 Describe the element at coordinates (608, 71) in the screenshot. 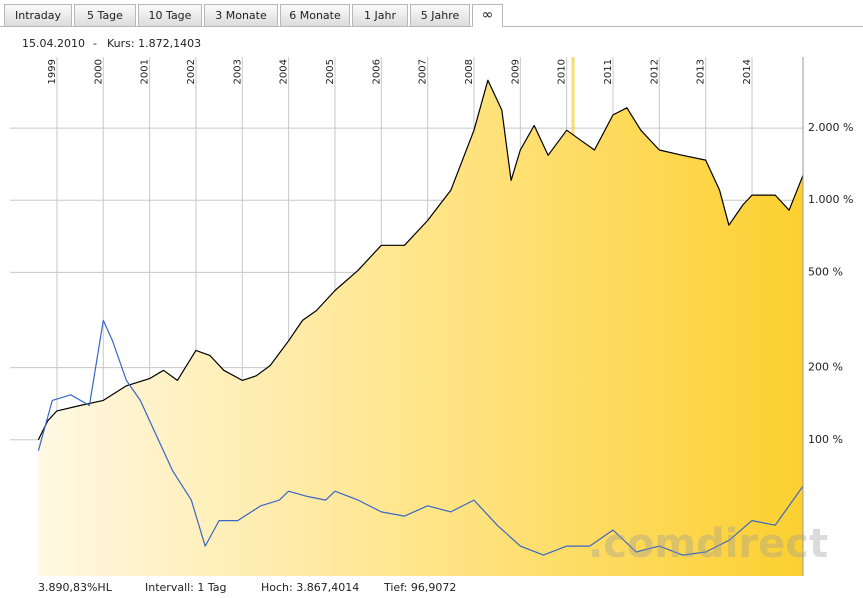

I see `x-tick-label: 2011` at that location.